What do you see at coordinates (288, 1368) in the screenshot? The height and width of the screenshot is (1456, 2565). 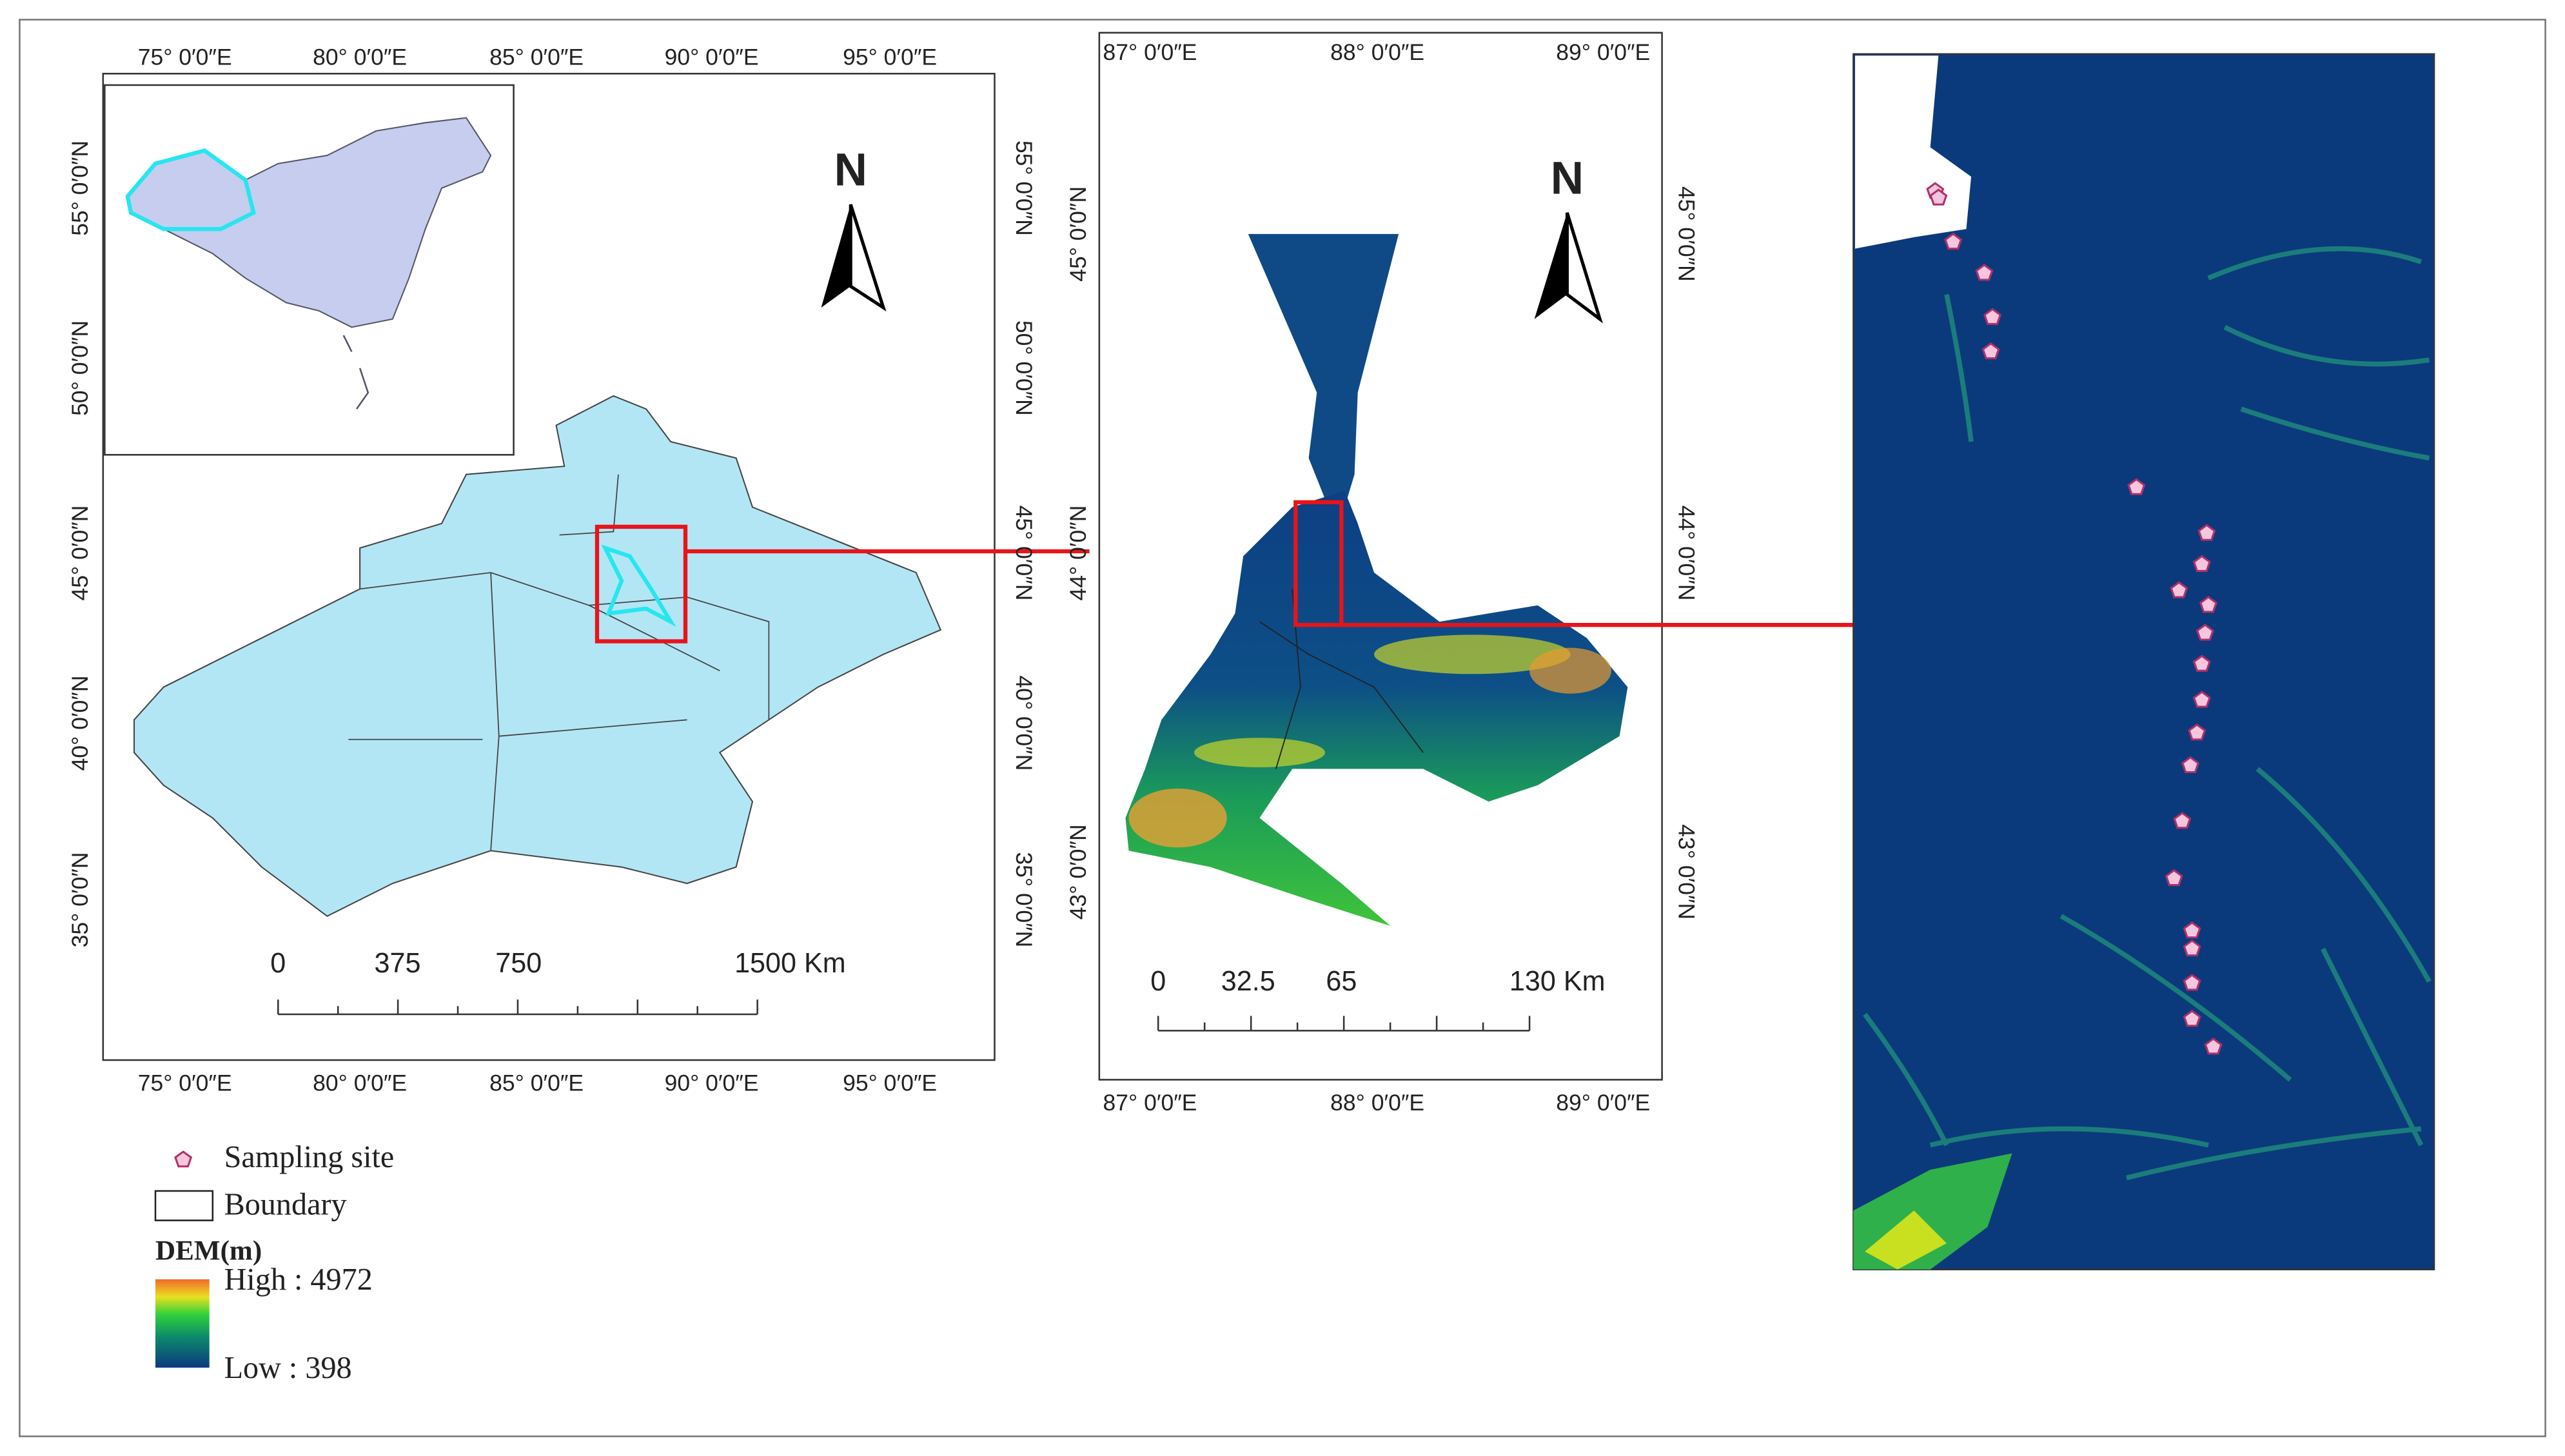 I see `legend-low: Low : 398` at bounding box center [288, 1368].